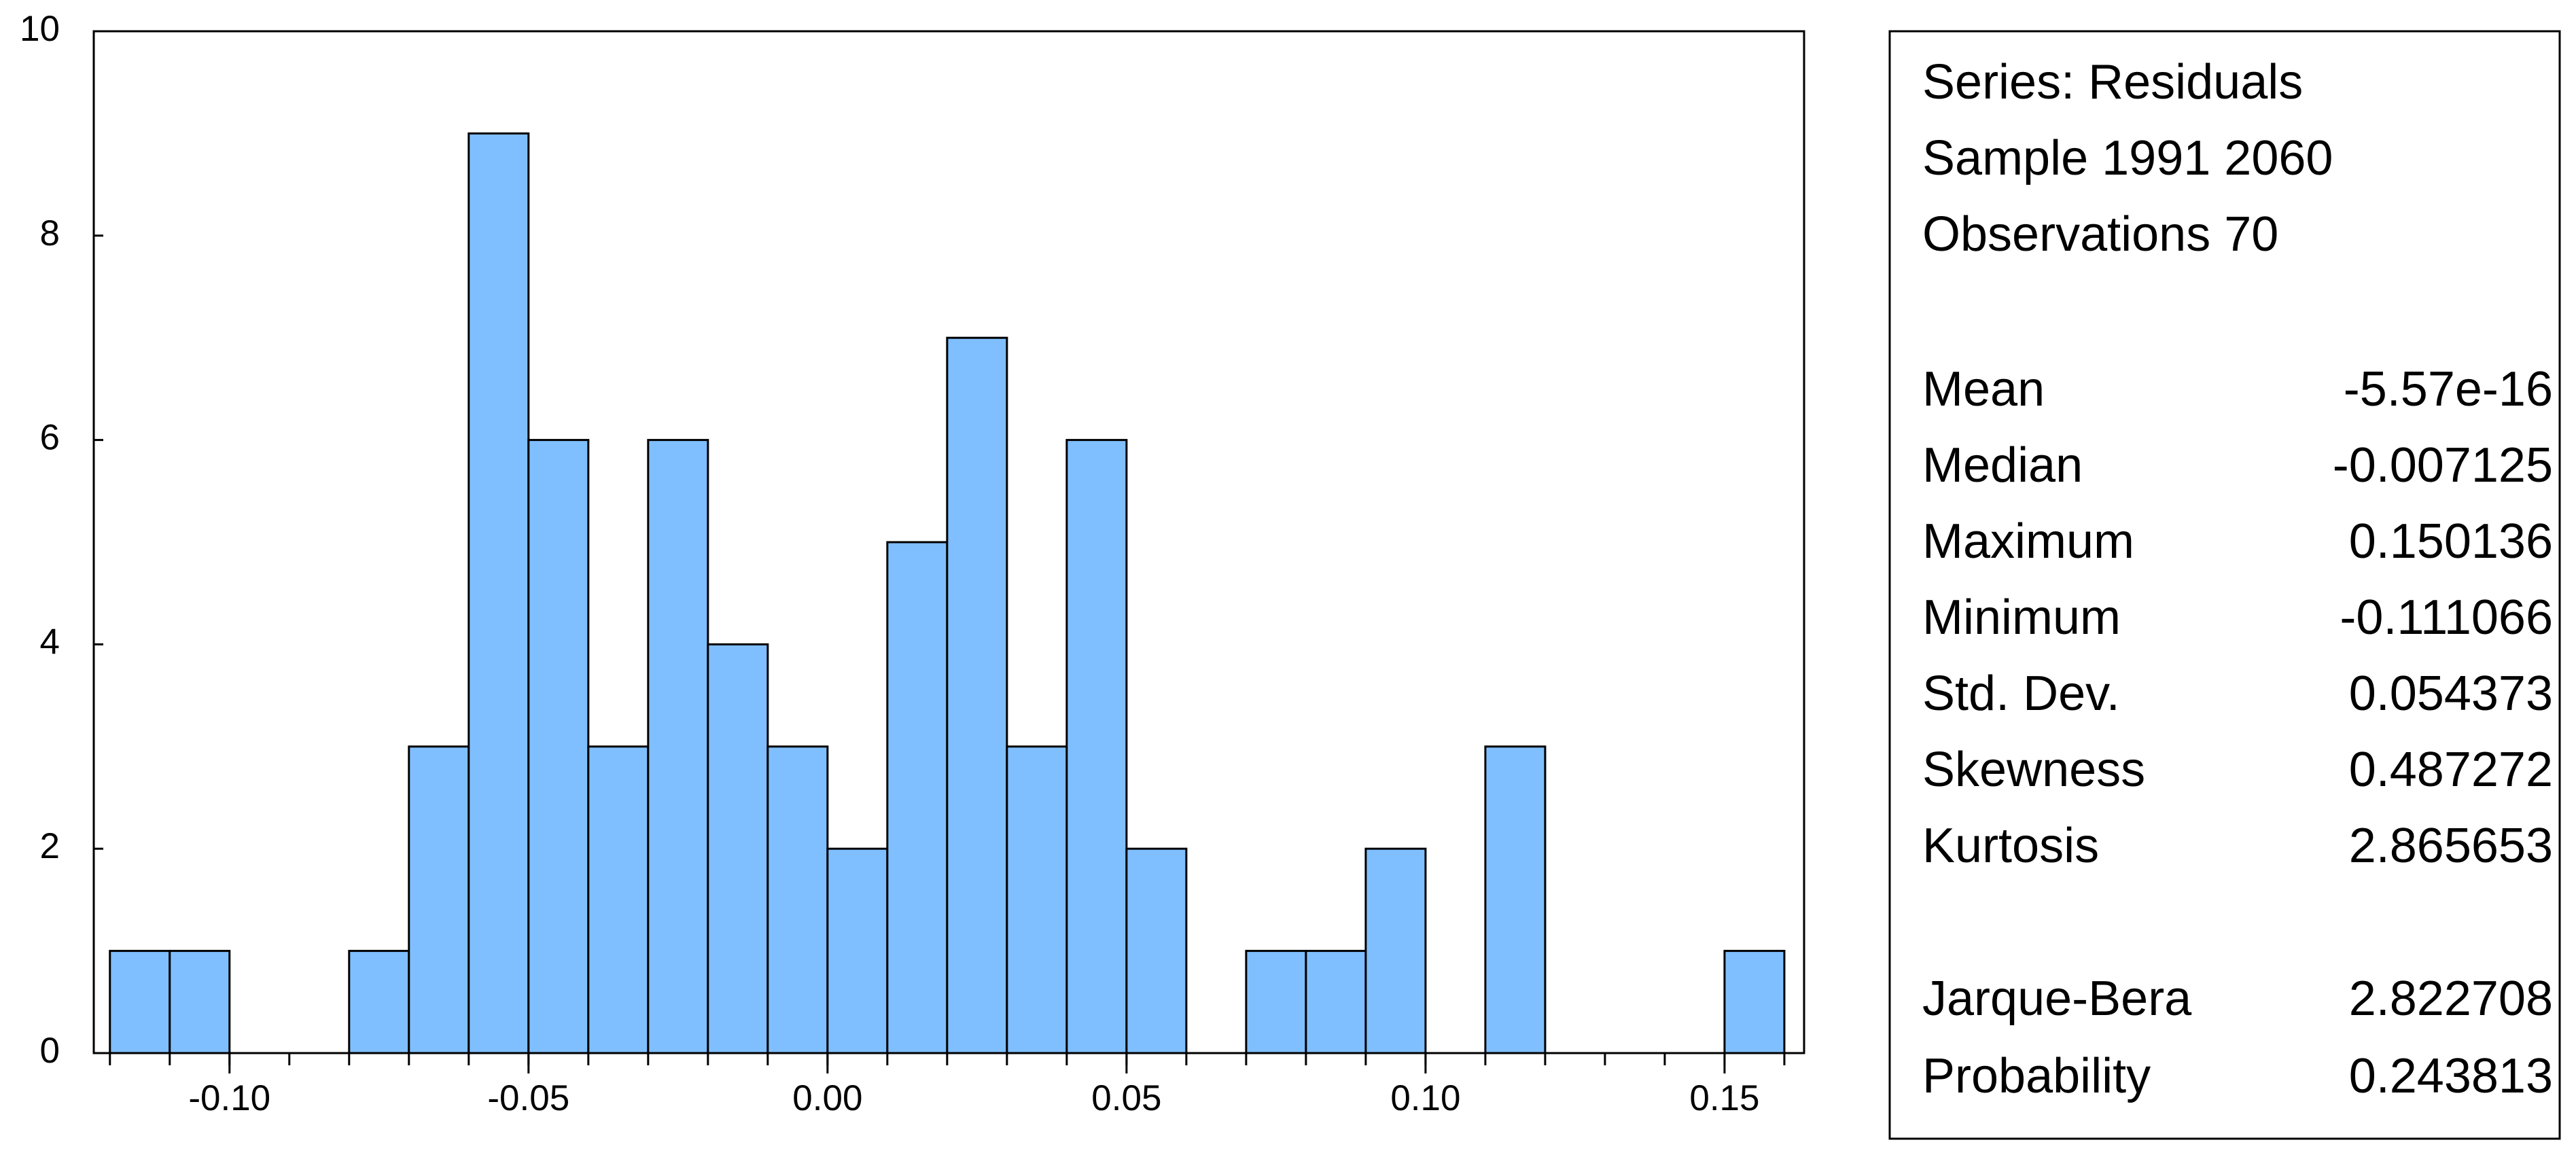  What do you see at coordinates (50, 642) in the screenshot?
I see `y-tick-label: 4` at bounding box center [50, 642].